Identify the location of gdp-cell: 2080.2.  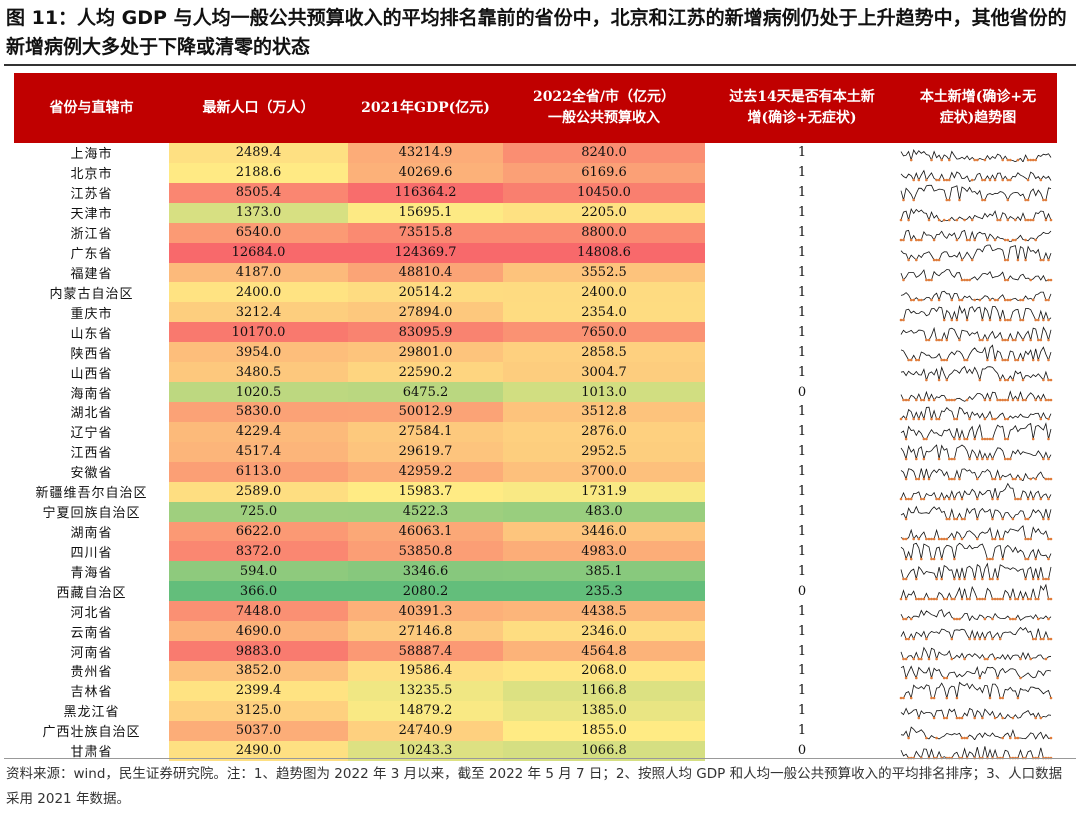
(425, 591).